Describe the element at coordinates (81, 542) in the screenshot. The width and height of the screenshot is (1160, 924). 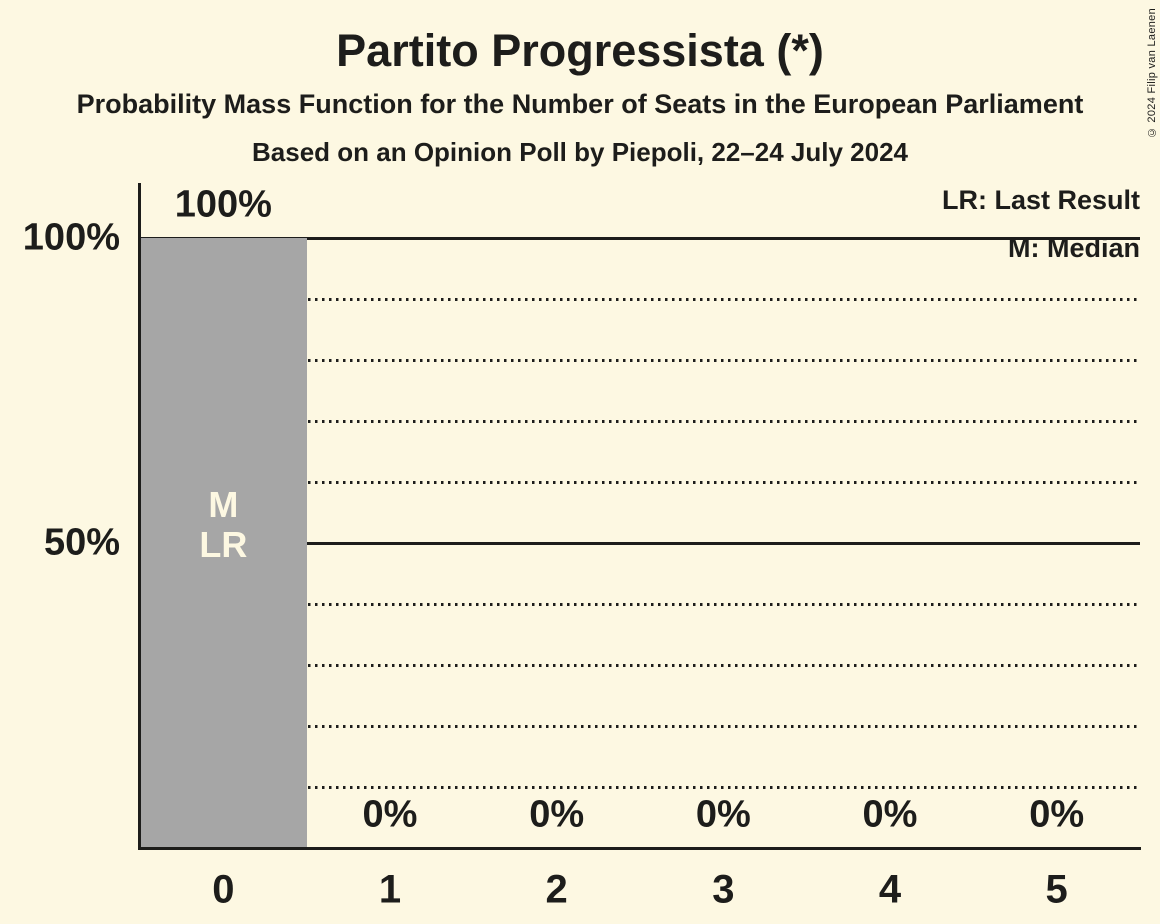
I see `y-tick-label-50: 50%` at that location.